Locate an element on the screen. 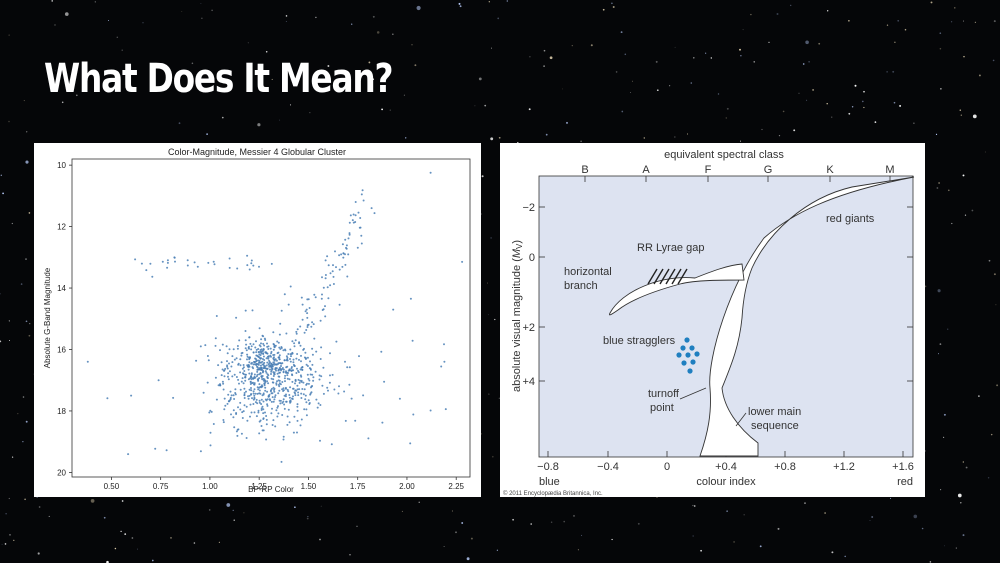 The height and width of the screenshot is (563, 1000). x-axis-label: colour index is located at coordinates (726, 482).